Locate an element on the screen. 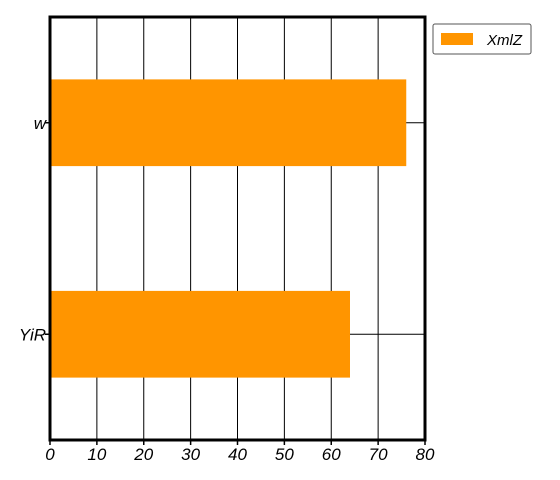 This screenshot has width=560, height=480. bar-w is located at coordinates (228, 123).